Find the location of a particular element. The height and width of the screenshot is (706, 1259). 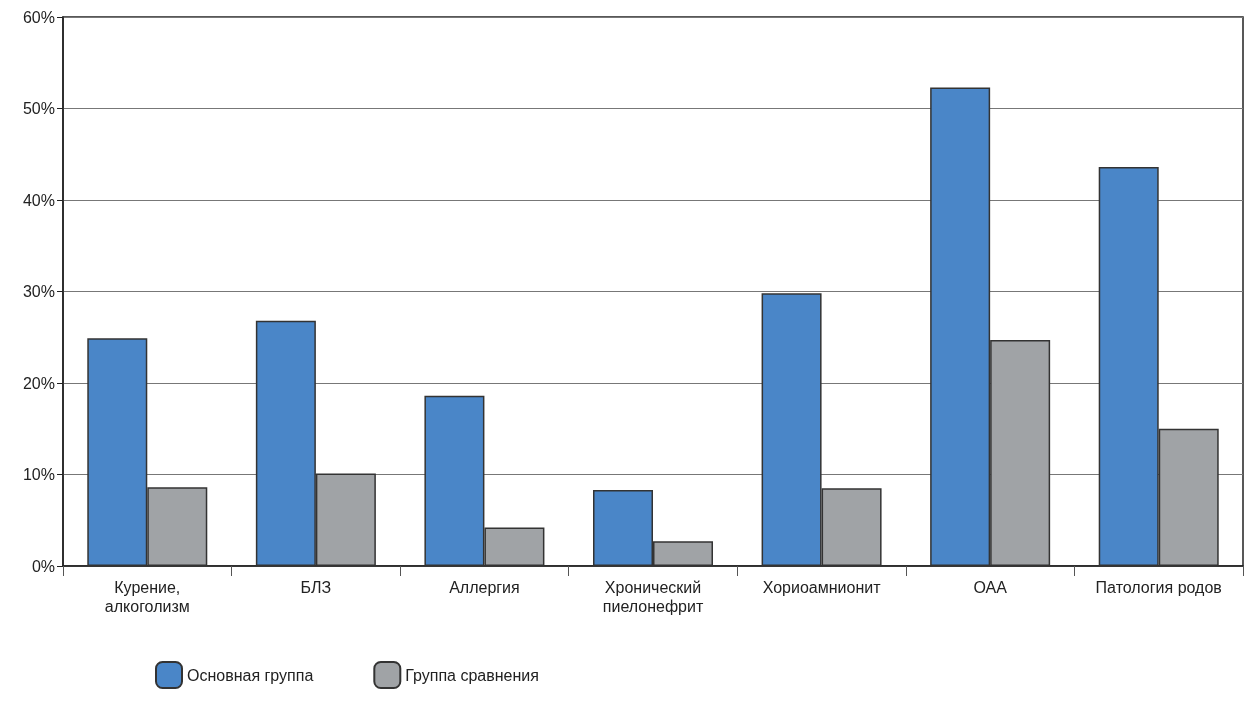

y-tick-label: 40% is located at coordinates (38, 200).